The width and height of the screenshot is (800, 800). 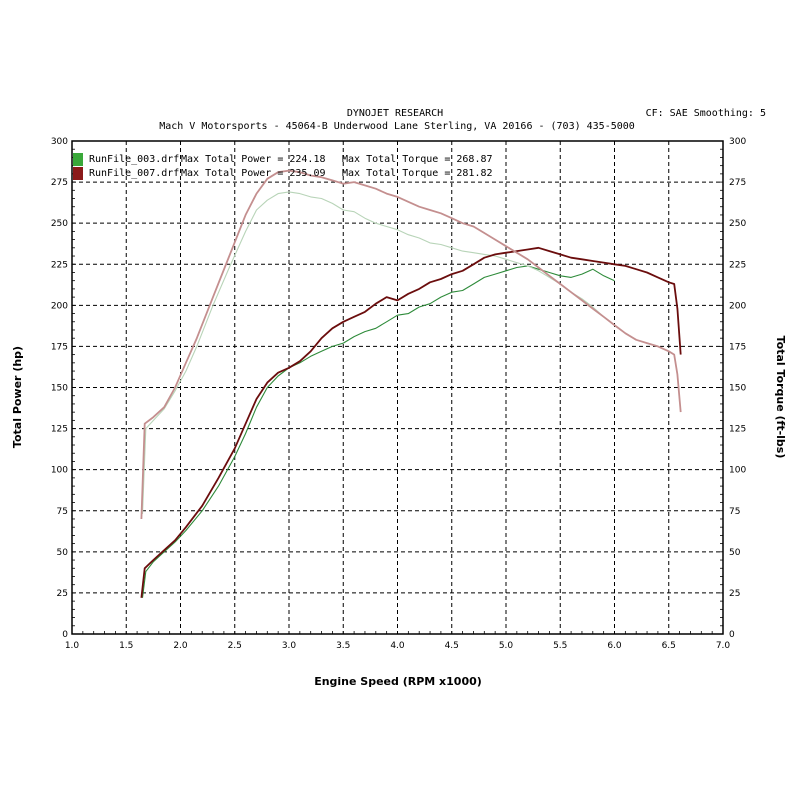 I want to click on y-tick-label: 300, so click(x=59, y=142).